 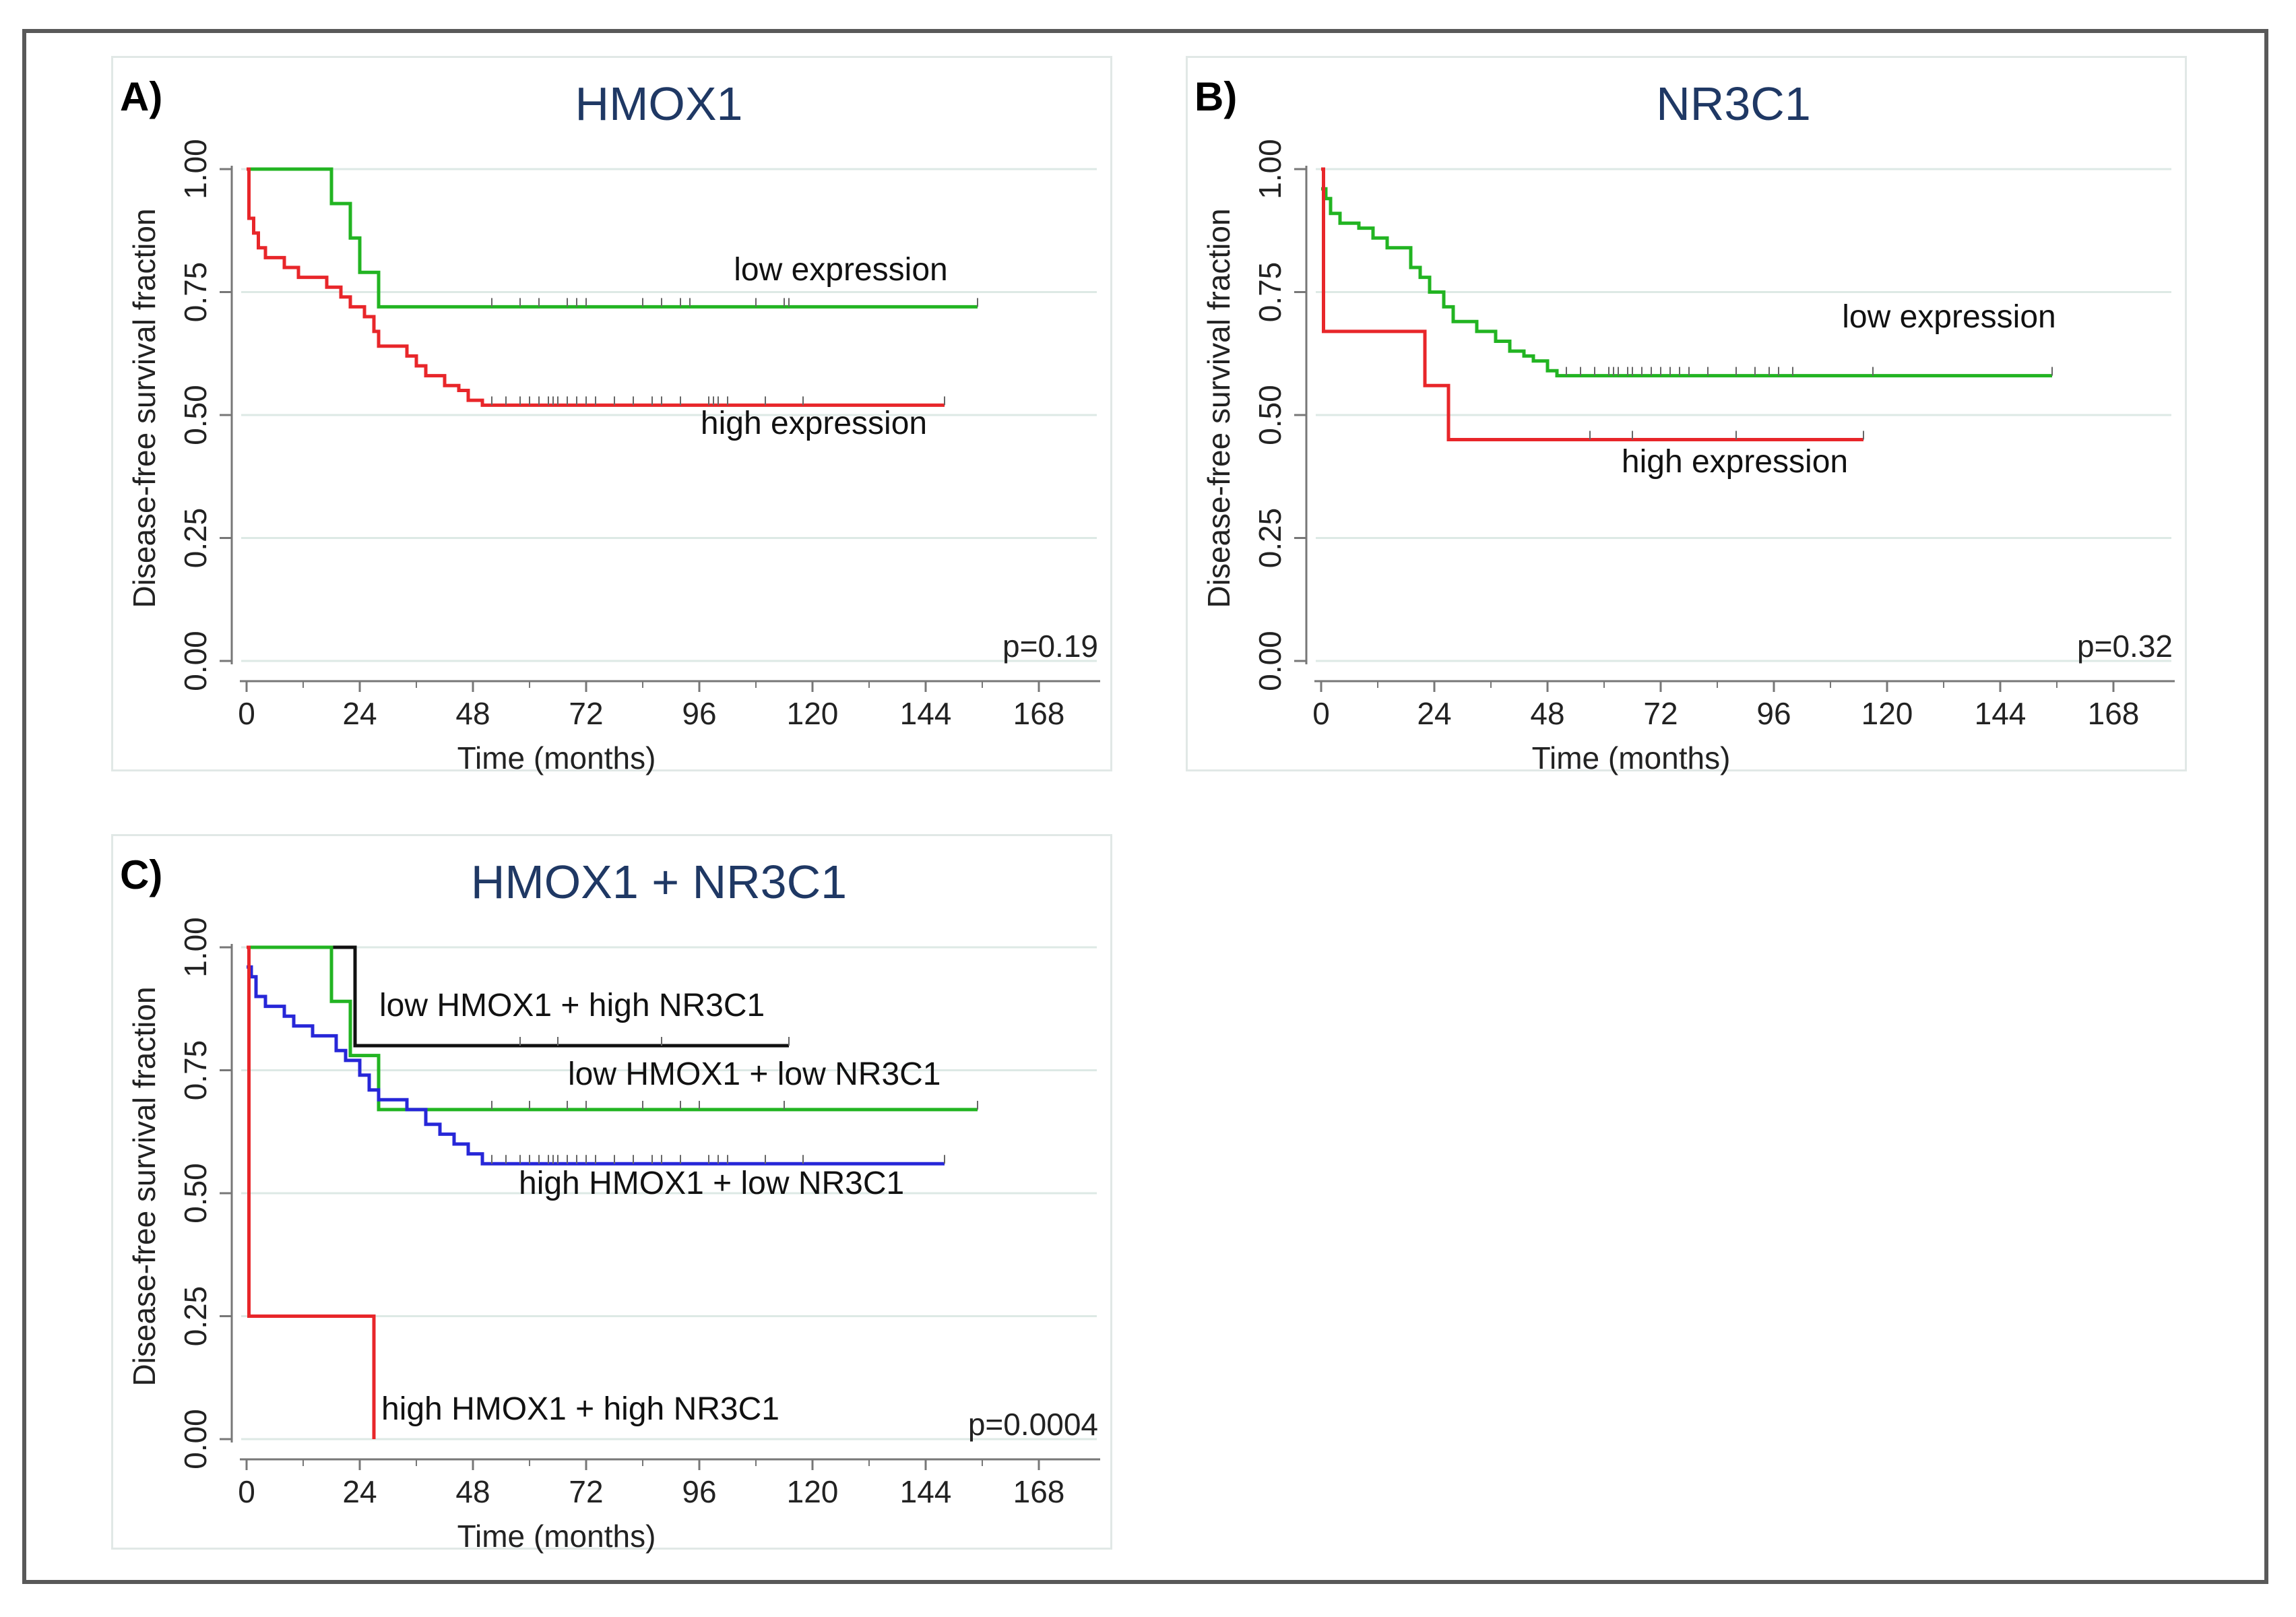 I want to click on p-value: p=0.32, so click(x=2125, y=646).